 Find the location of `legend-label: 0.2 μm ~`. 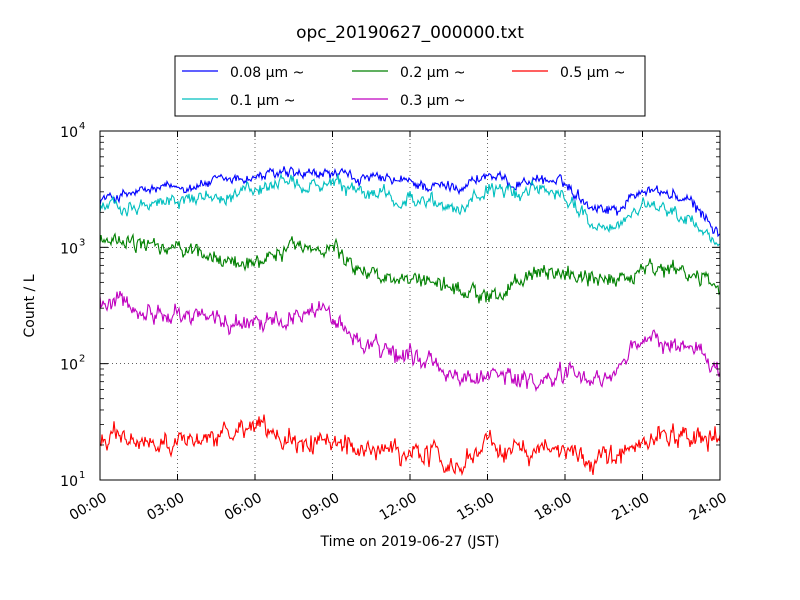

legend-label: 0.2 μm ~ is located at coordinates (432, 73).